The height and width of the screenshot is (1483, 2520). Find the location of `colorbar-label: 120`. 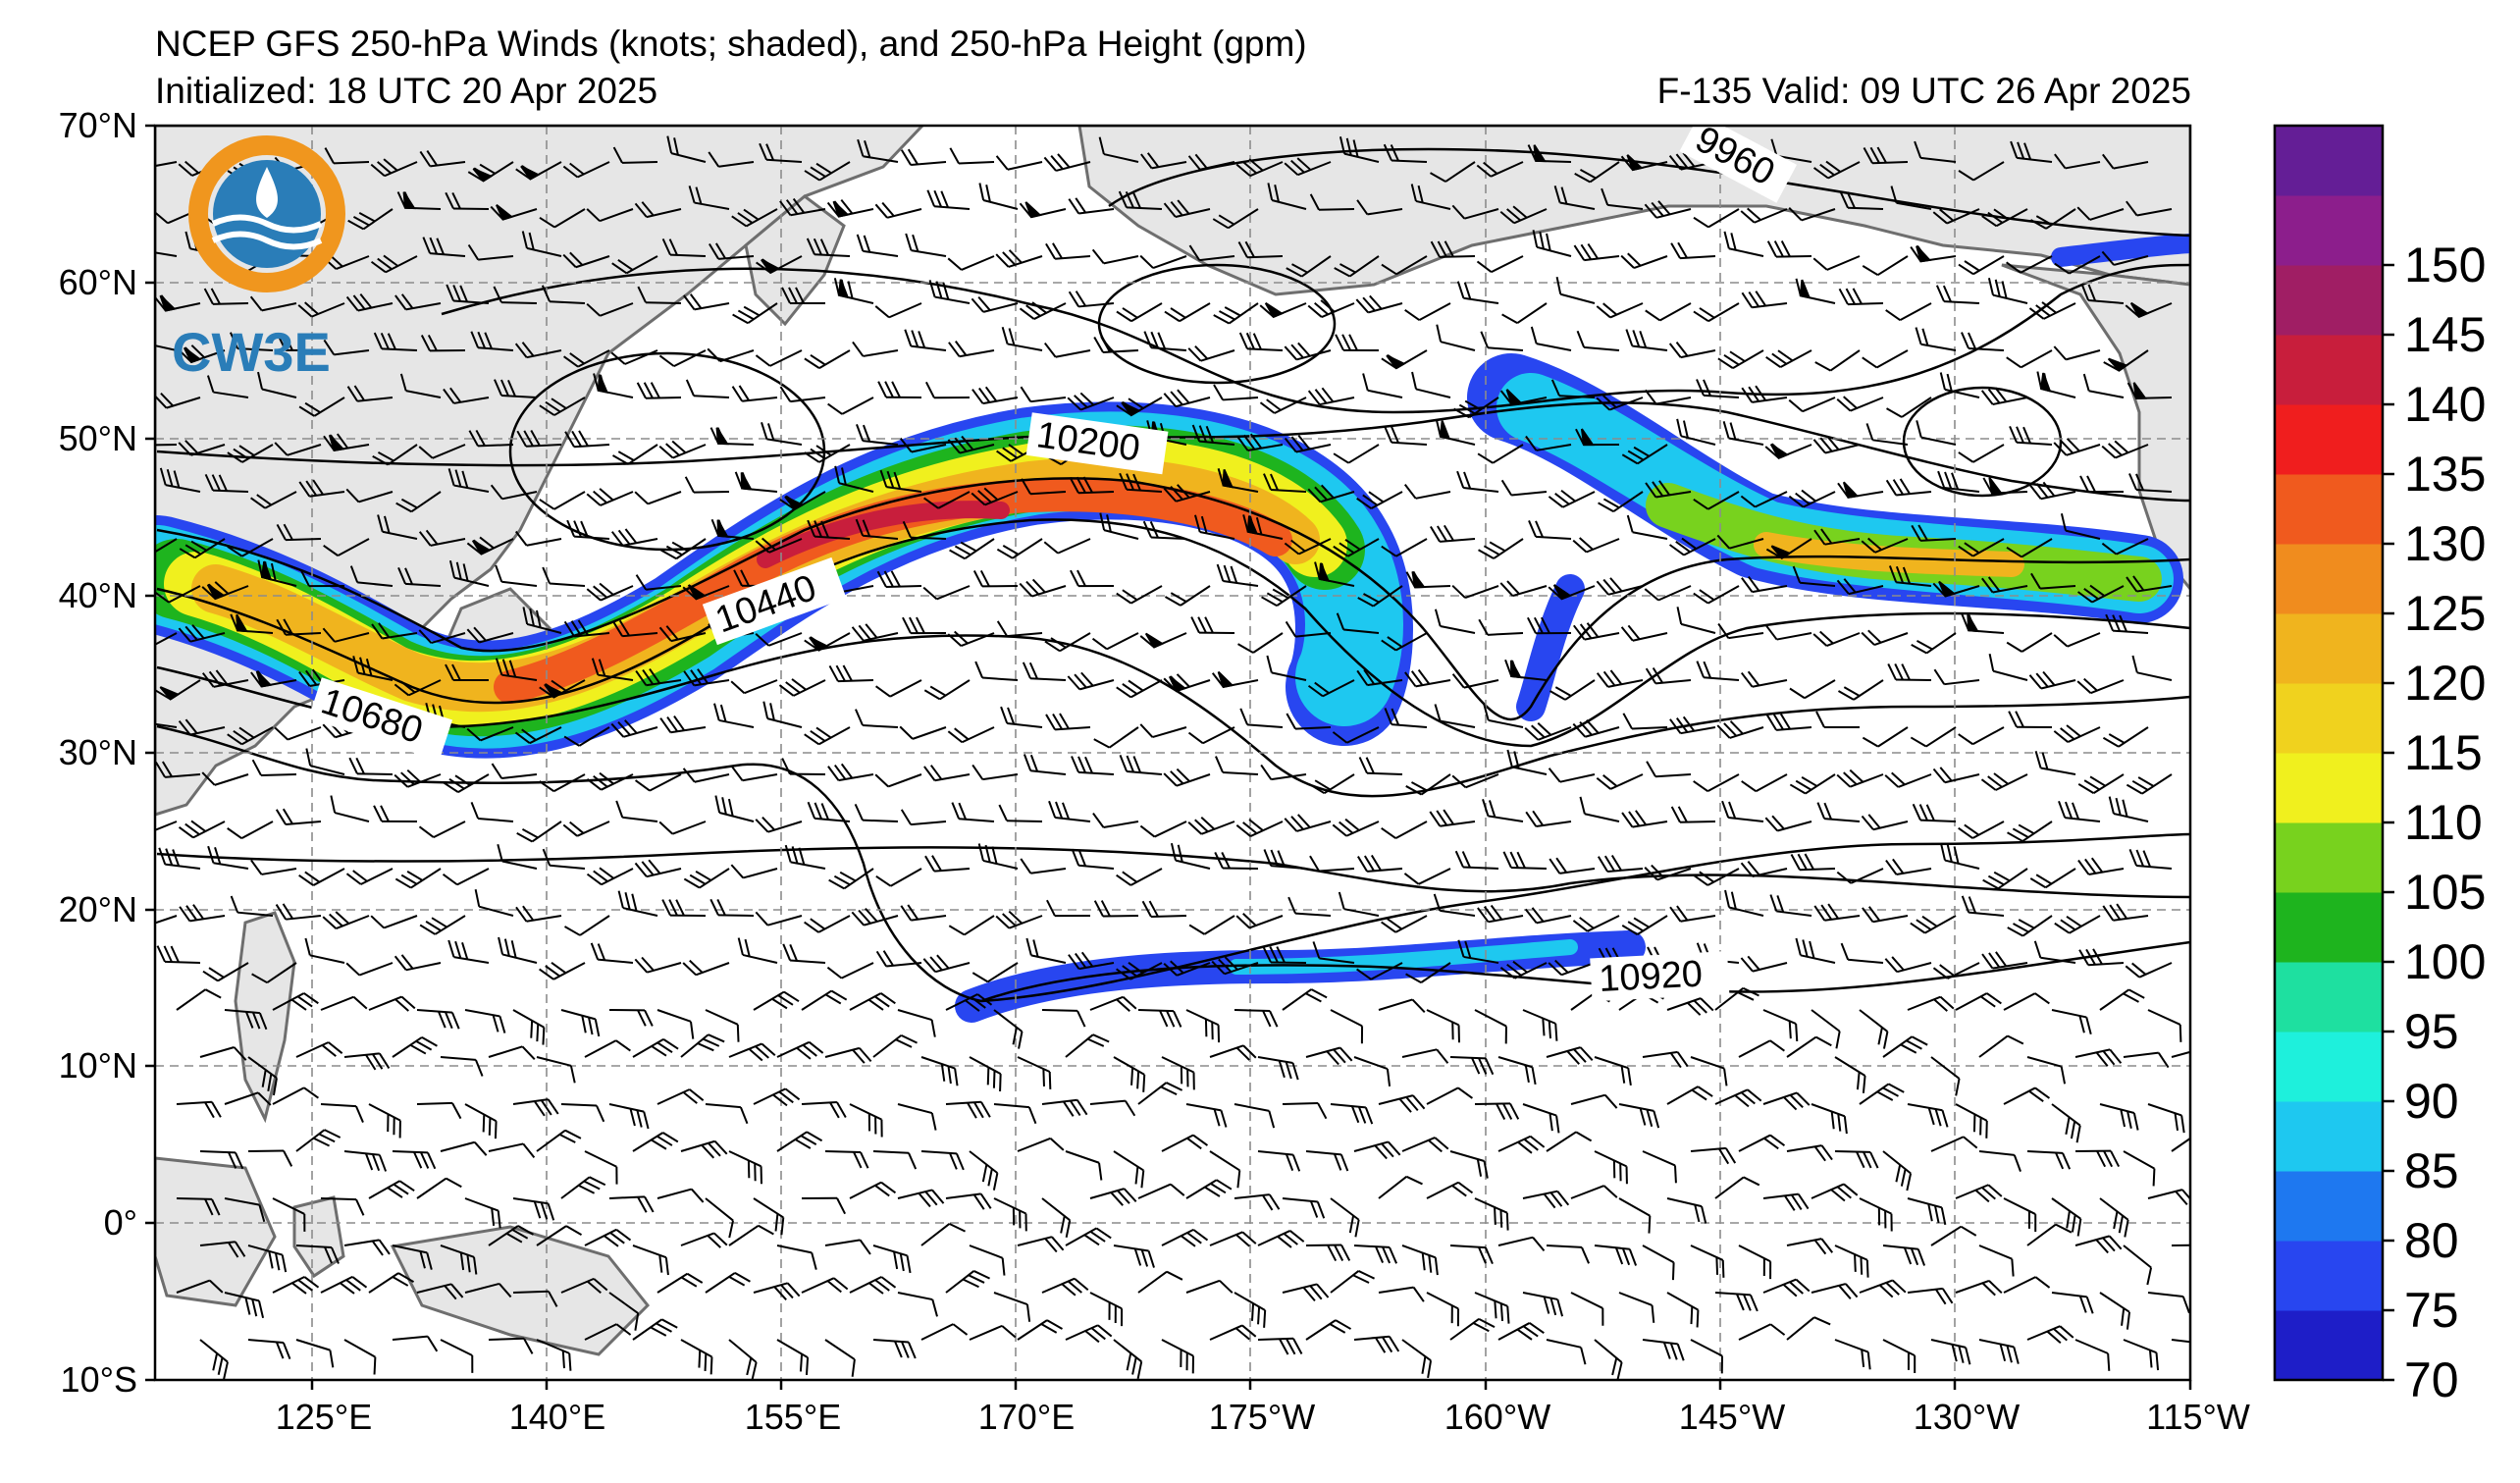

colorbar-label: 120 is located at coordinates (2445, 684).